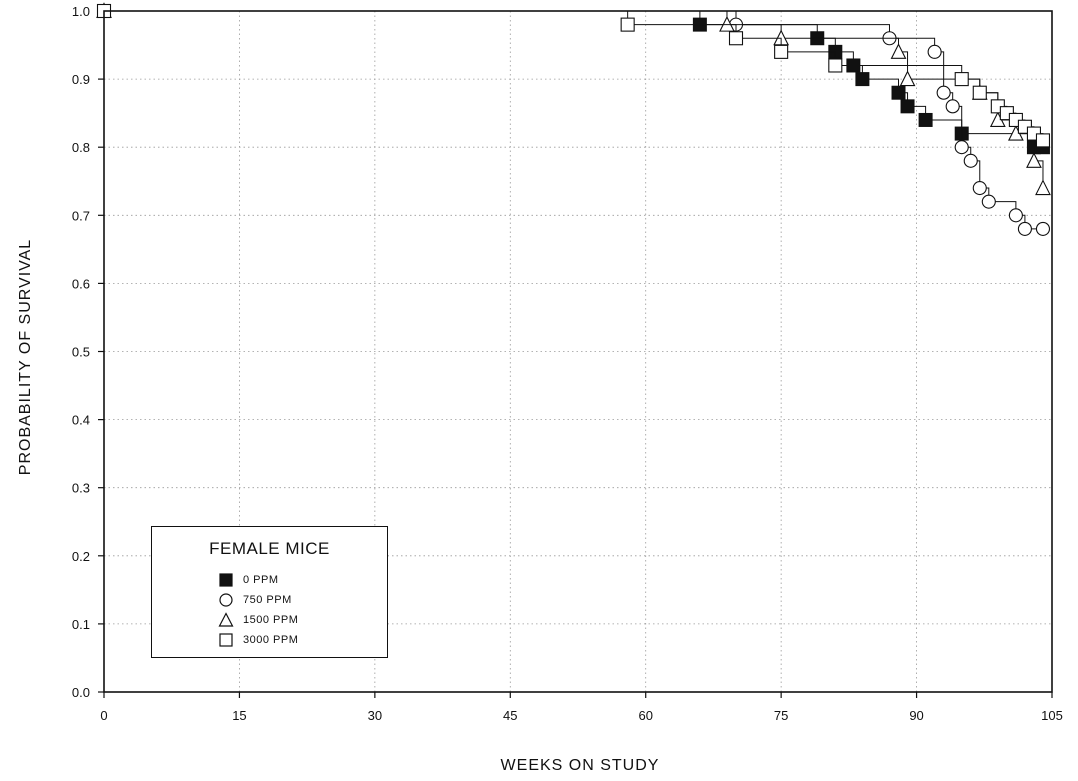  What do you see at coordinates (781, 715) in the screenshot?
I see `x-tick-label: 75` at bounding box center [781, 715].